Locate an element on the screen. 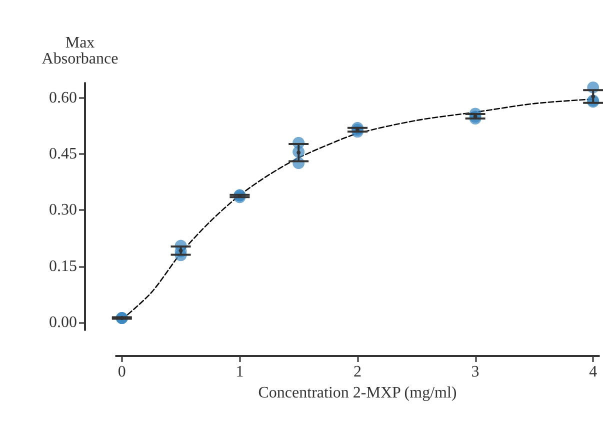 This screenshot has height=426, width=603. y-tick-label: 0.45 is located at coordinates (63, 154).